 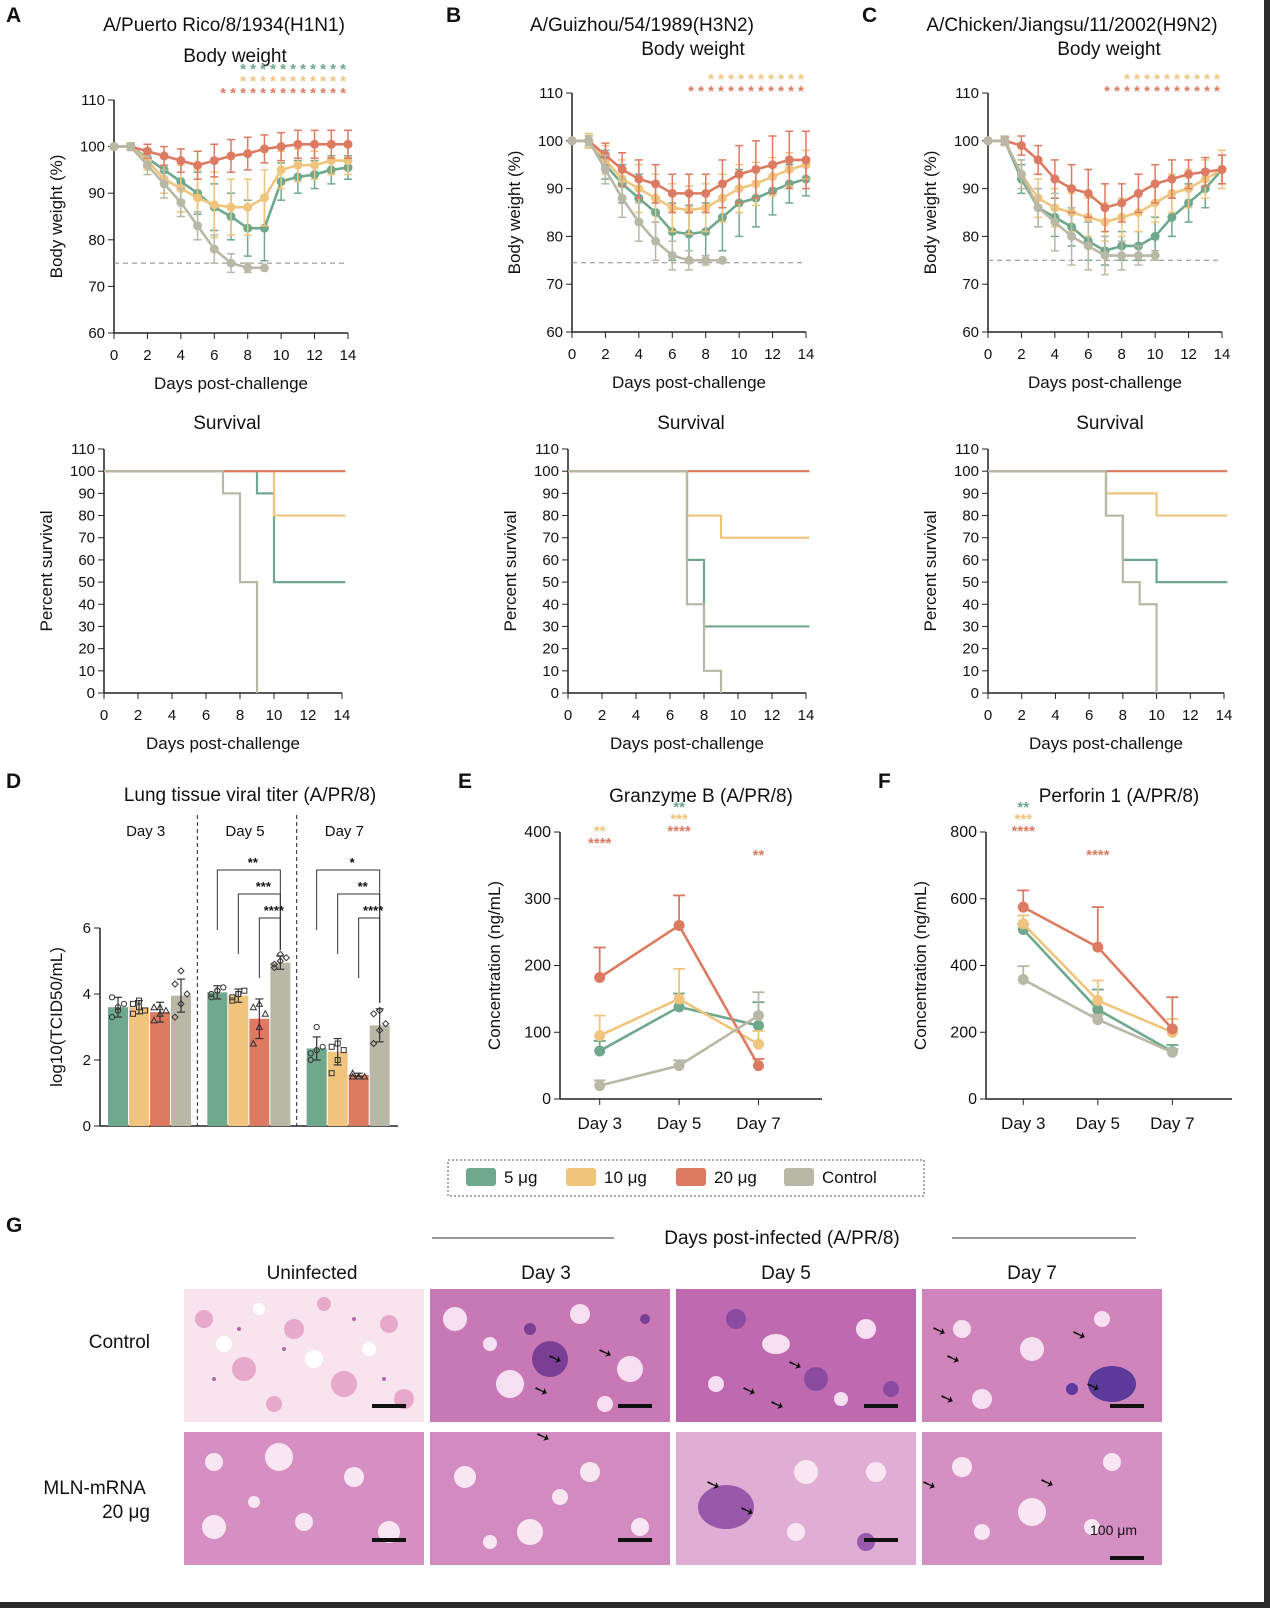 I want to click on legend-label-20ug: 20 μg, so click(x=735, y=1177).